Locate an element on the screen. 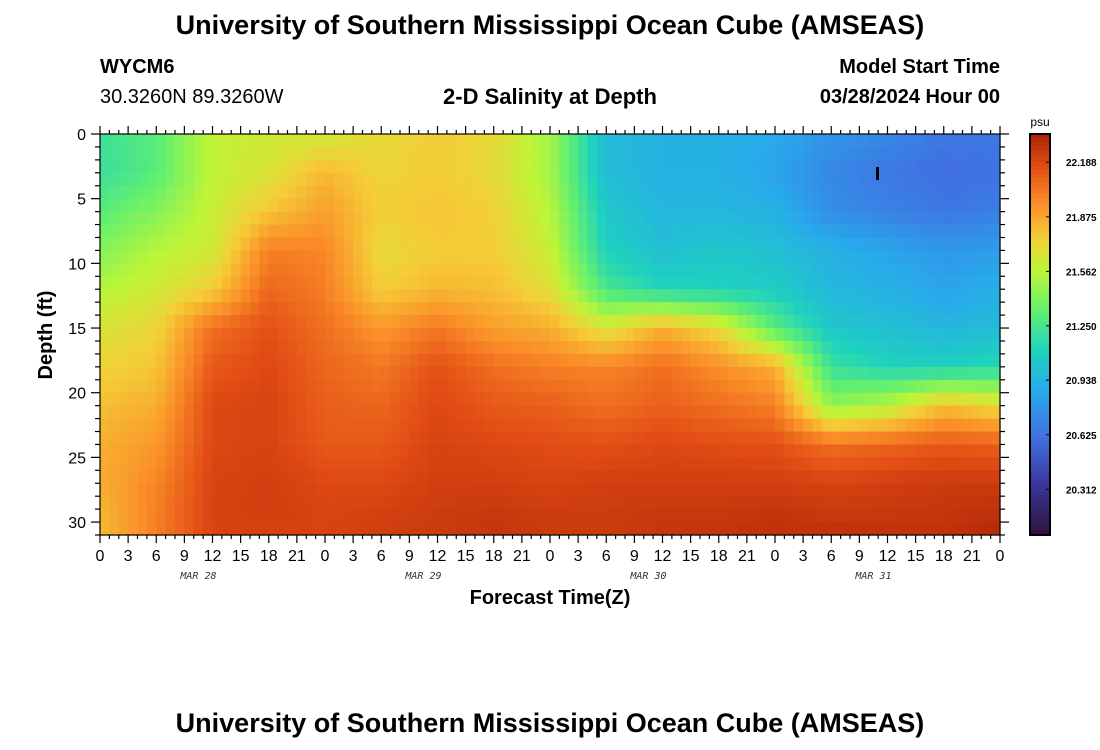 This screenshot has height=750, width=1100. colorbar-tick-label: 20.312 is located at coordinates (1081, 490).